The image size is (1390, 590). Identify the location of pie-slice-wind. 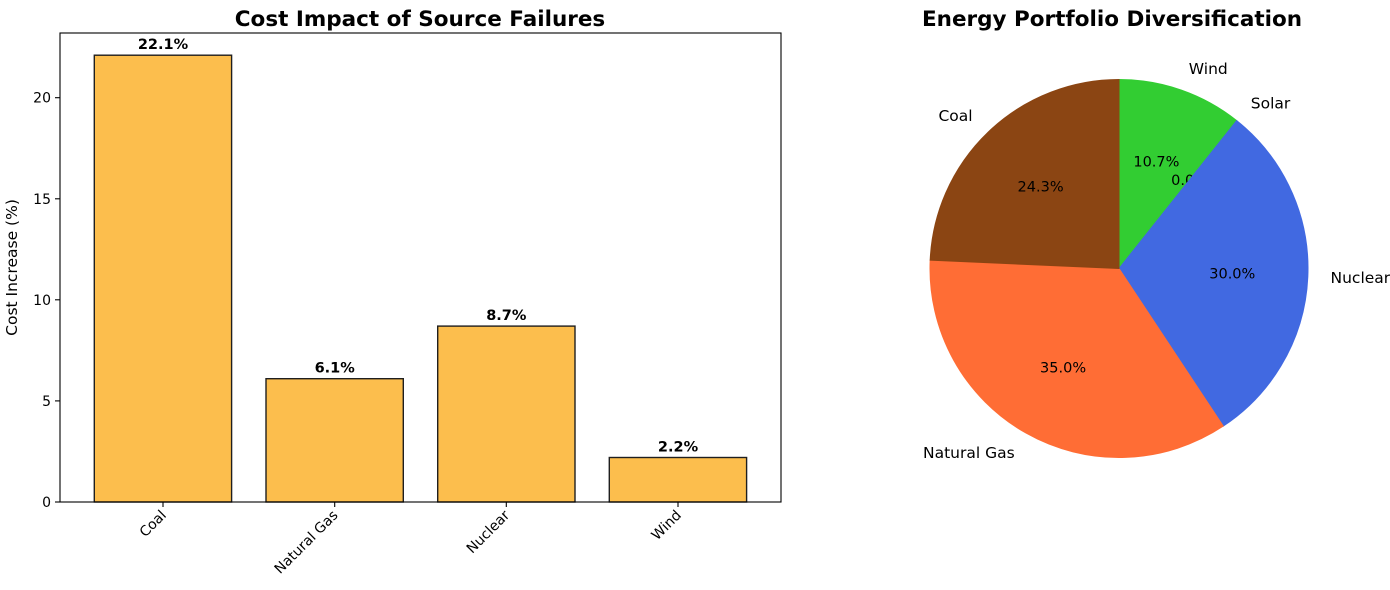
(1178, 174).